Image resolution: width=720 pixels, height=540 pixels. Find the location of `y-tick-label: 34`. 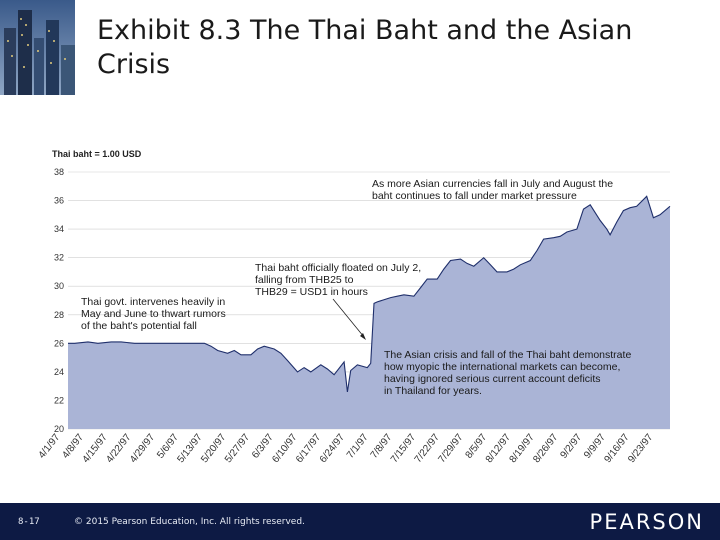

y-tick-label: 34 is located at coordinates (59, 229).